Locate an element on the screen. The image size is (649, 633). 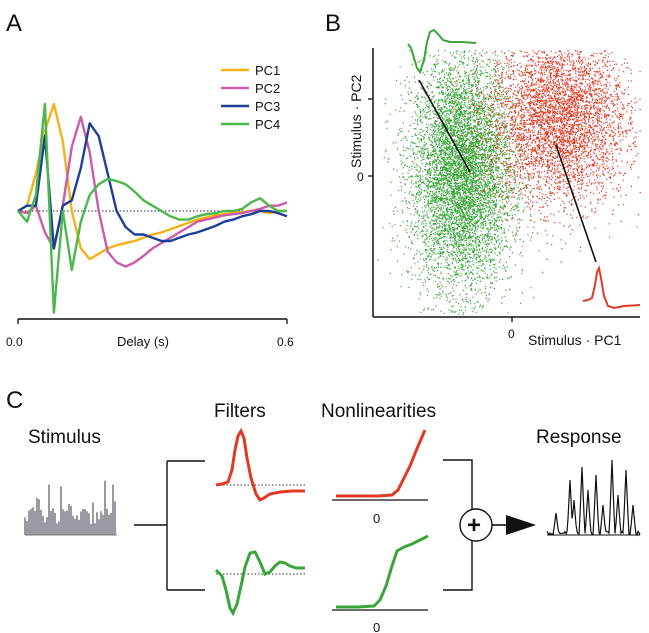
scatter-cloud-green is located at coordinates (474, 183).